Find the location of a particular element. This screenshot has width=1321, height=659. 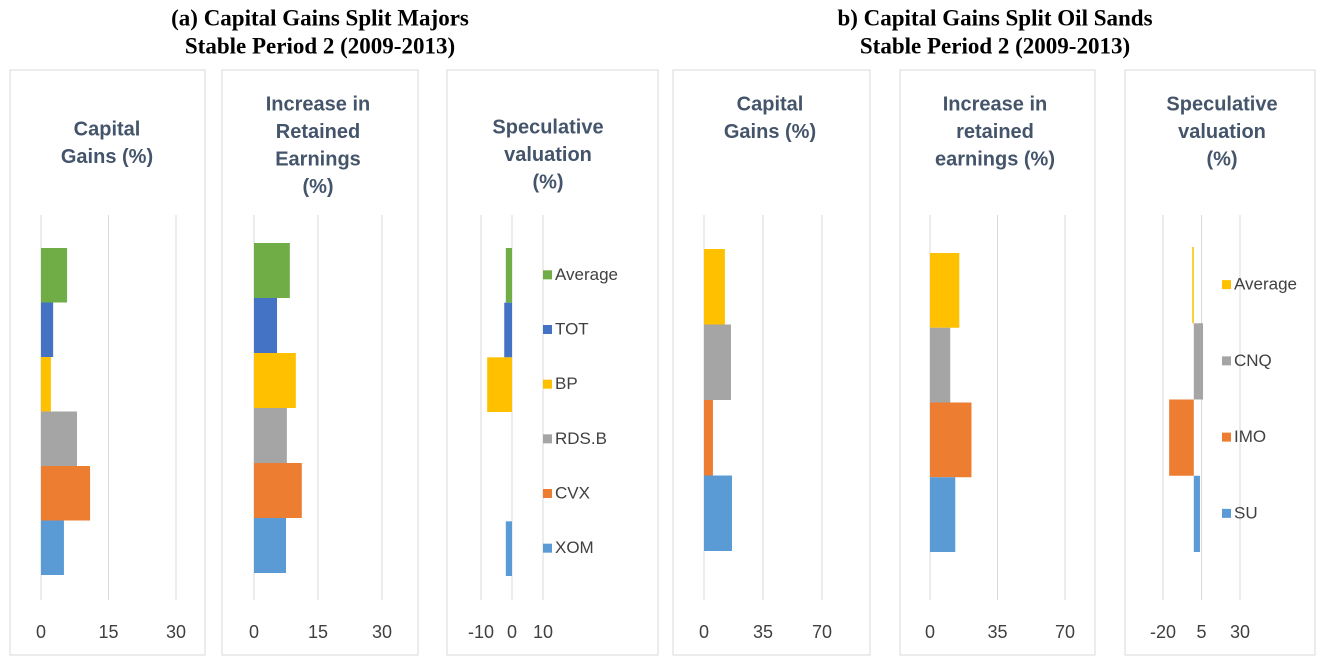

legend-label: CVX is located at coordinates (572, 492).